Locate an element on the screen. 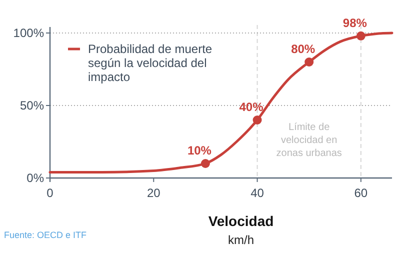 Image resolution: width=400 pixels, height=260 pixels. source-note: Fuente: OECD e ITF is located at coordinates (46, 235).